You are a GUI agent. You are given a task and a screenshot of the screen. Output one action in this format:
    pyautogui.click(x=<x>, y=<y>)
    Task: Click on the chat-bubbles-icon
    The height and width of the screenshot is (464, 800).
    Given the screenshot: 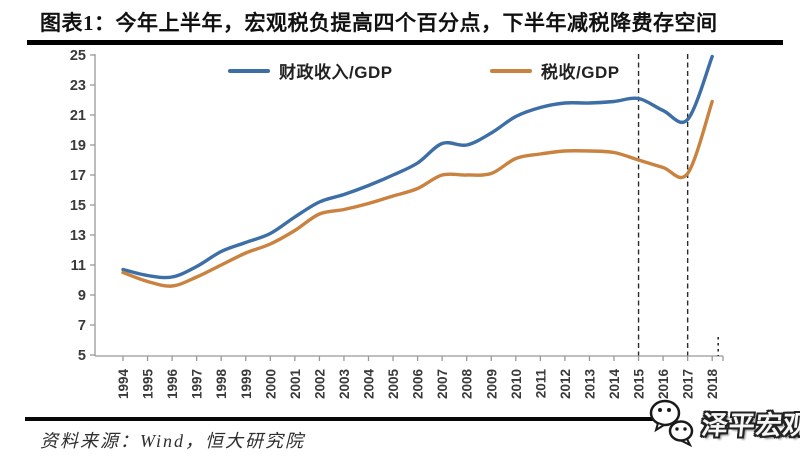 What is the action you would take?
    pyautogui.click(x=671, y=423)
    